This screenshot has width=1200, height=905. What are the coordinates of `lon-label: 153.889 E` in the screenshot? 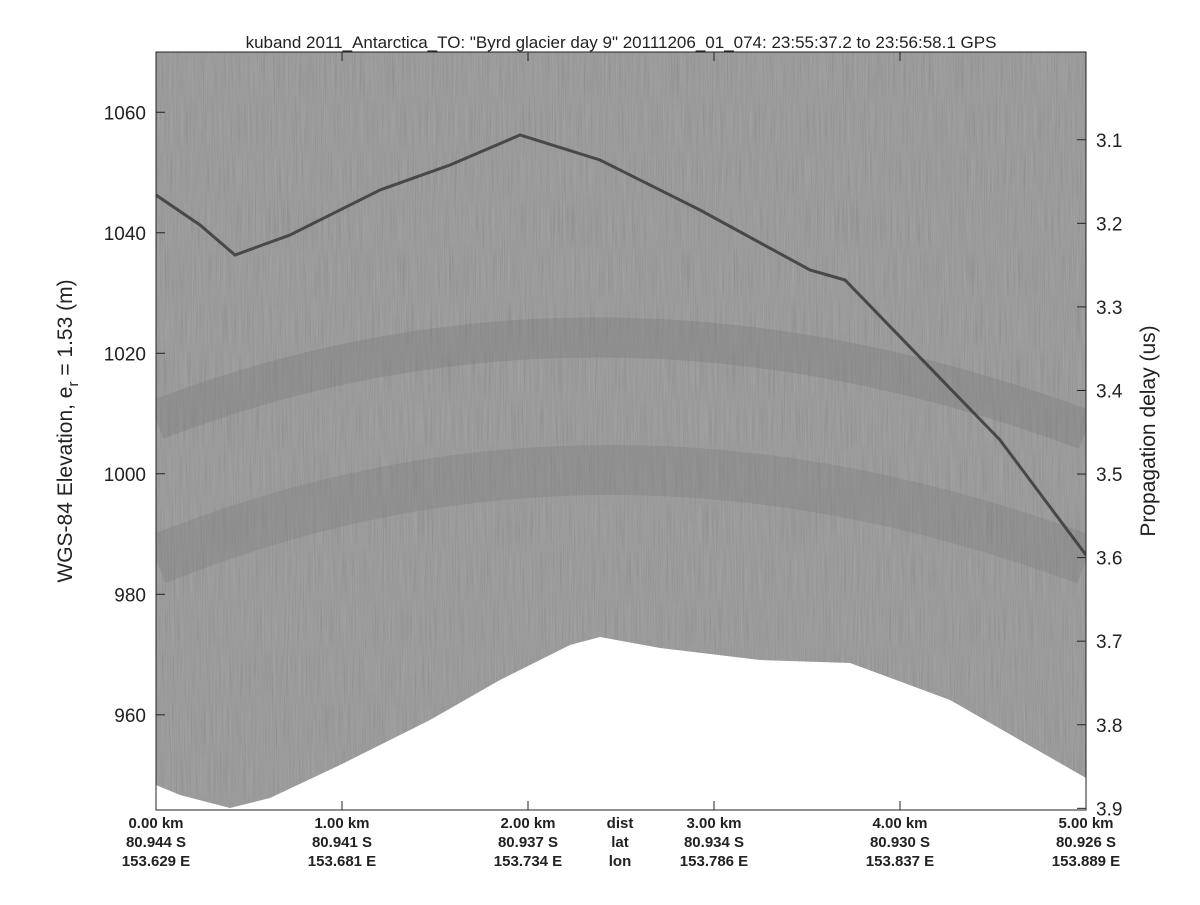 It's located at (1086, 861).